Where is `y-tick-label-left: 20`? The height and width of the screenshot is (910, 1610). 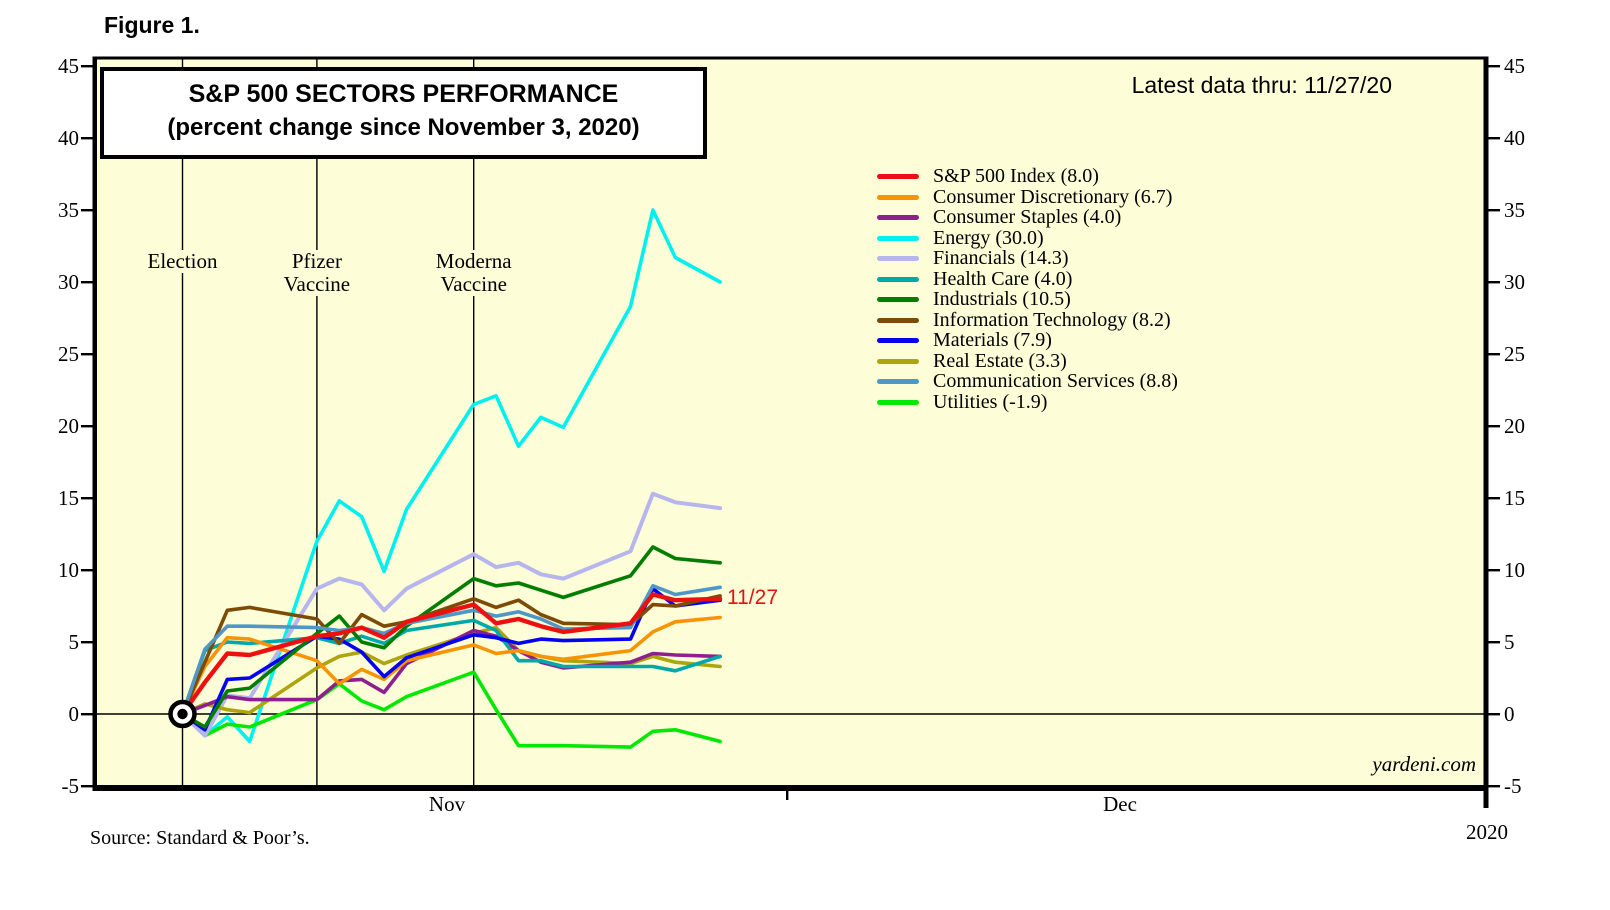
y-tick-label-left: 20 is located at coordinates (68, 426).